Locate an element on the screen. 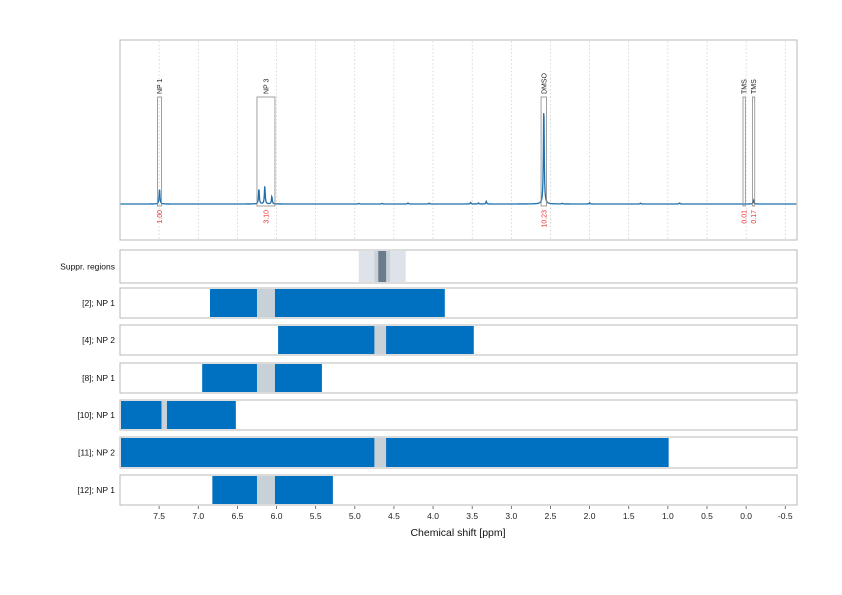 The height and width of the screenshot is (595, 842). row-2: [4]; NP 2 is located at coordinates (440, 340).